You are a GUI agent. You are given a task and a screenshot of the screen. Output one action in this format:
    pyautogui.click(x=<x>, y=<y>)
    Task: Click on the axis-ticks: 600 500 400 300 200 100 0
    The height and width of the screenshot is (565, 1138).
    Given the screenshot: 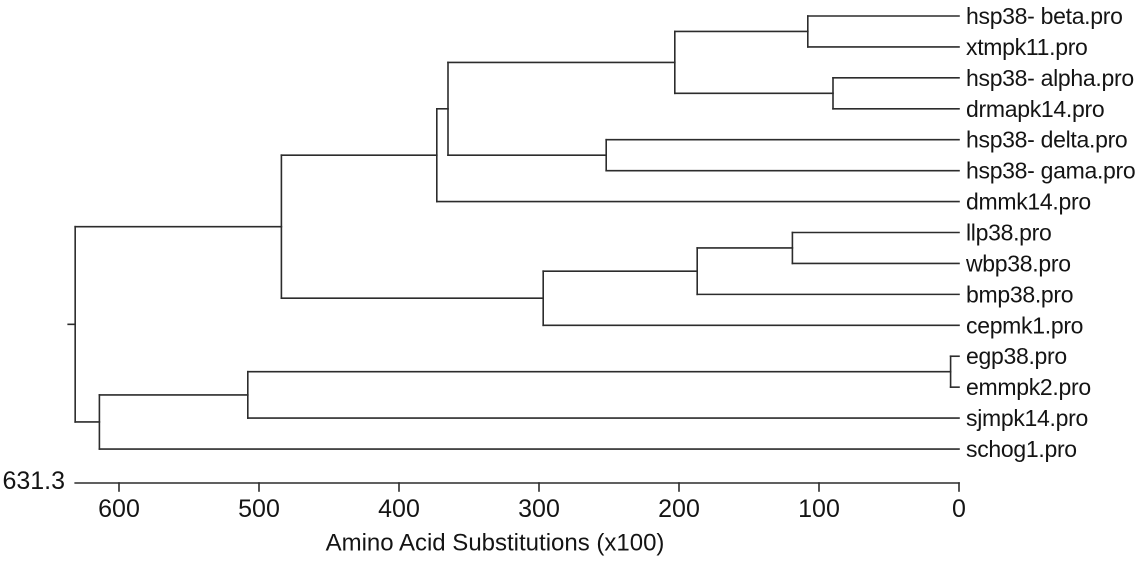 What is the action you would take?
    pyautogui.click(x=520, y=502)
    